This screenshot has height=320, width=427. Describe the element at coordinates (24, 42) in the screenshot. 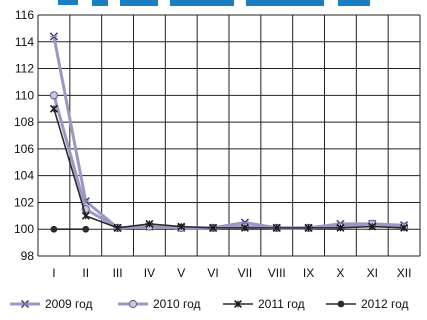

I see `y-tick-label: 114` at that location.